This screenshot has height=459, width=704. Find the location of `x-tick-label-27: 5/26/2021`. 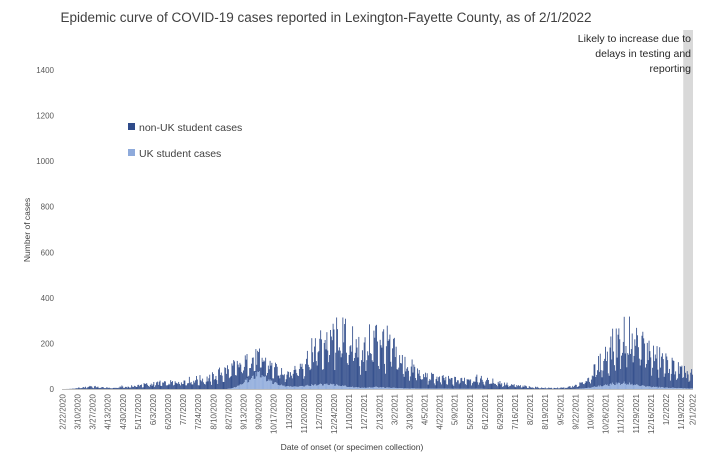

x-tick-label-27: 5/26/2021 is located at coordinates (470, 411).